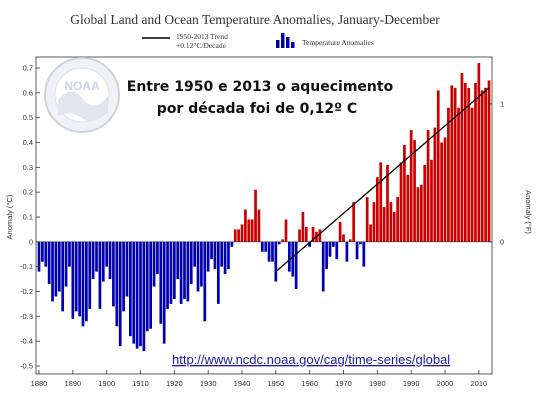 The image size is (540, 402). Describe the element at coordinates (140, 294) in the screenshot. I see `bar-1910` at that location.